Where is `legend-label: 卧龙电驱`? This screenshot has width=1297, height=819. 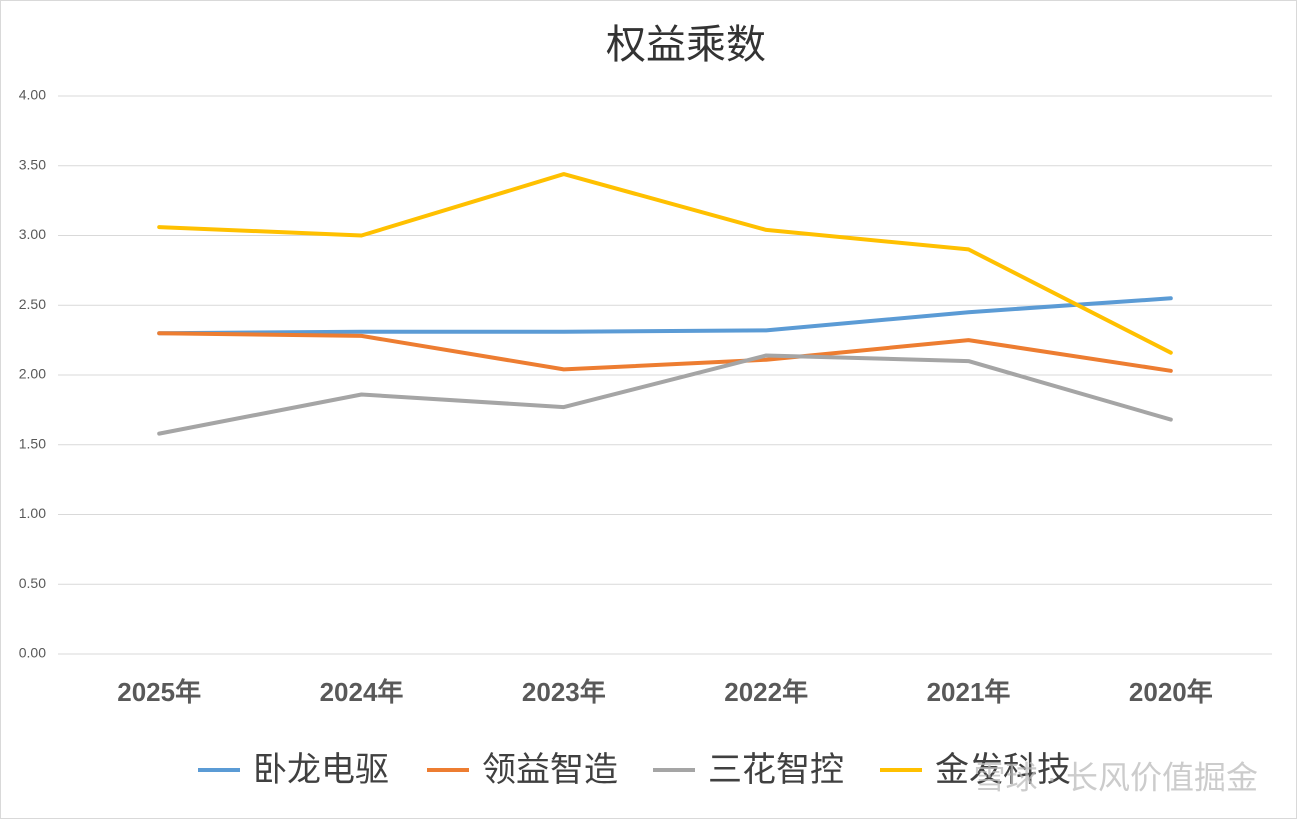 legend-label: 卧龙电驱 is located at coordinates (321, 770).